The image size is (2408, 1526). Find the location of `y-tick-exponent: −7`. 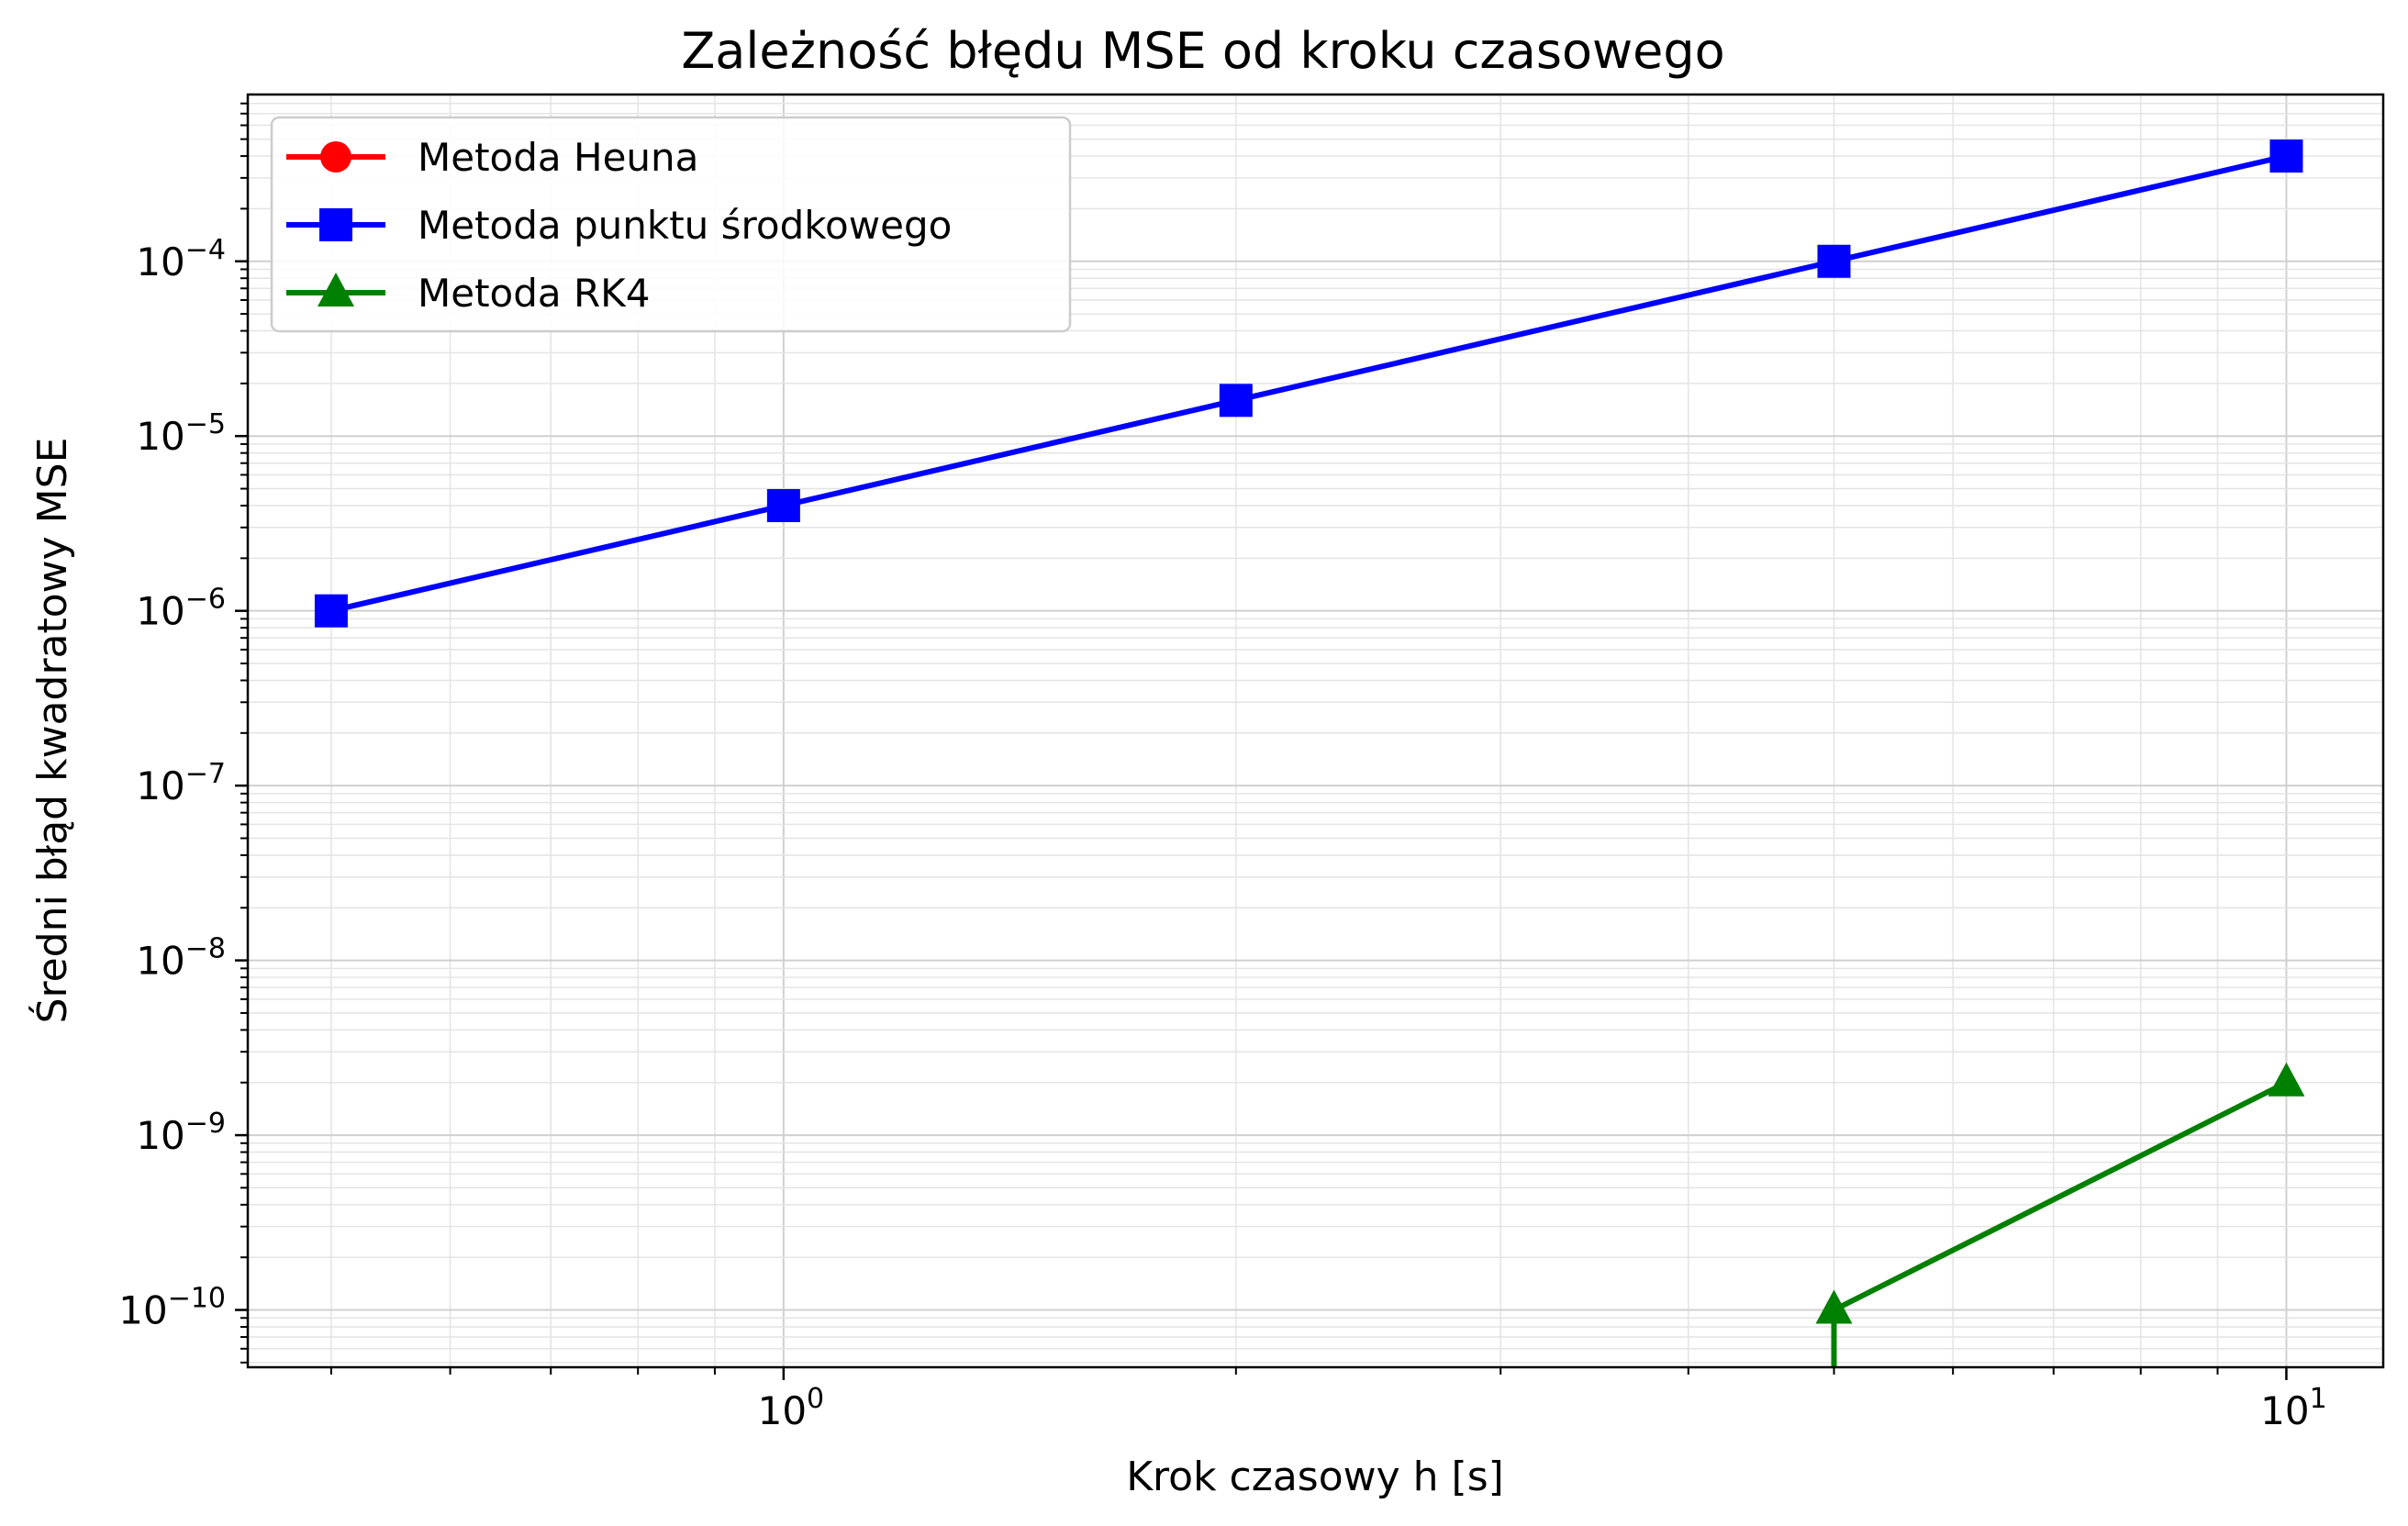

y-tick-exponent: −7 is located at coordinates (206, 774).